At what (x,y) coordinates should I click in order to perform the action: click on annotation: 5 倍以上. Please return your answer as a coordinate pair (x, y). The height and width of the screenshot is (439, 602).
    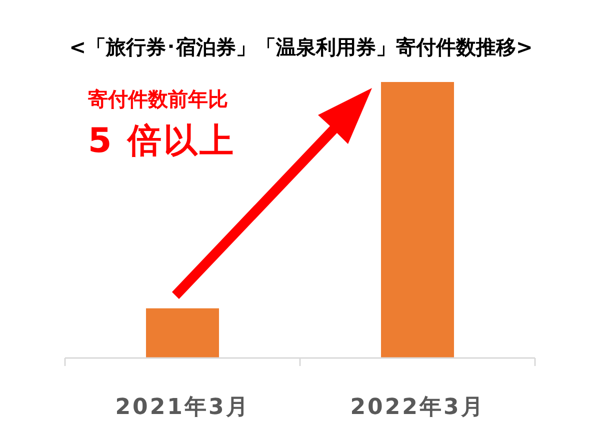
    Looking at the image, I should click on (162, 141).